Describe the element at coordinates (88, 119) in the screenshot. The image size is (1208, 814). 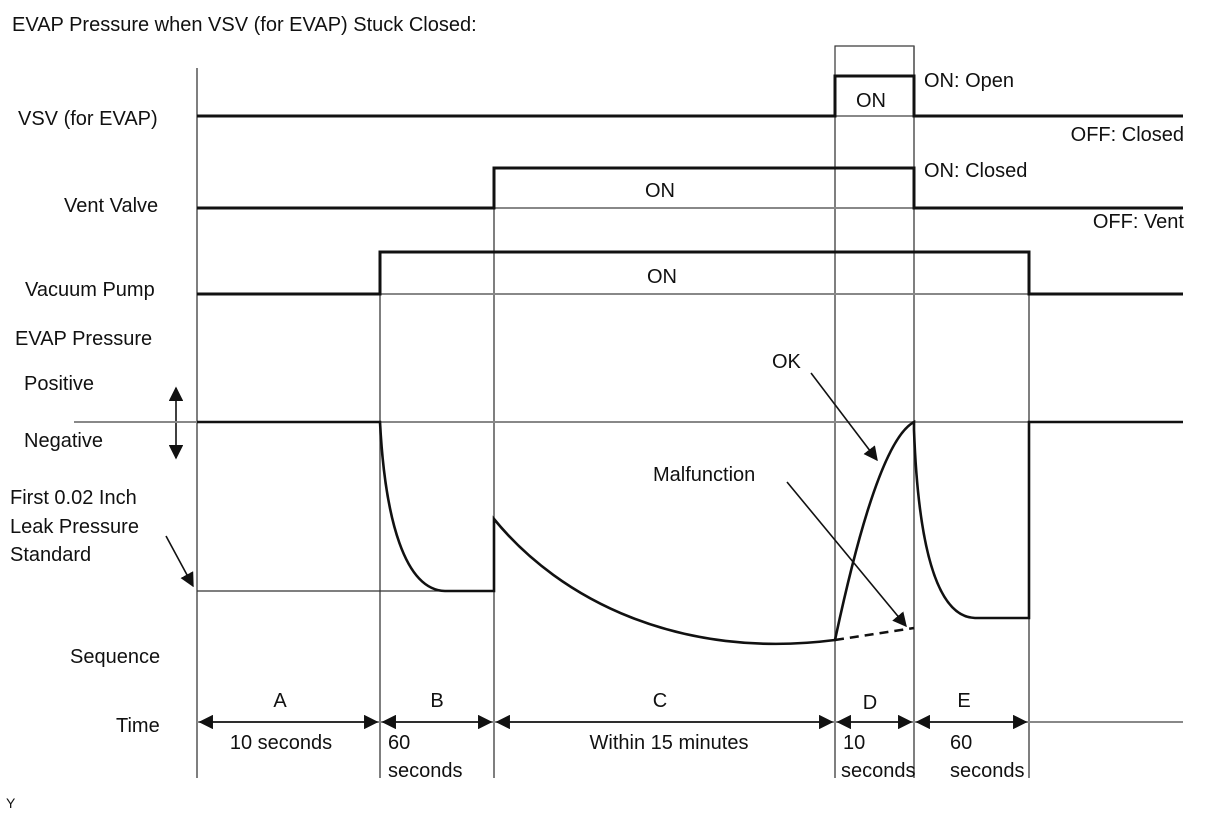
I see `vsv-label: VSV (for EVAP)` at that location.